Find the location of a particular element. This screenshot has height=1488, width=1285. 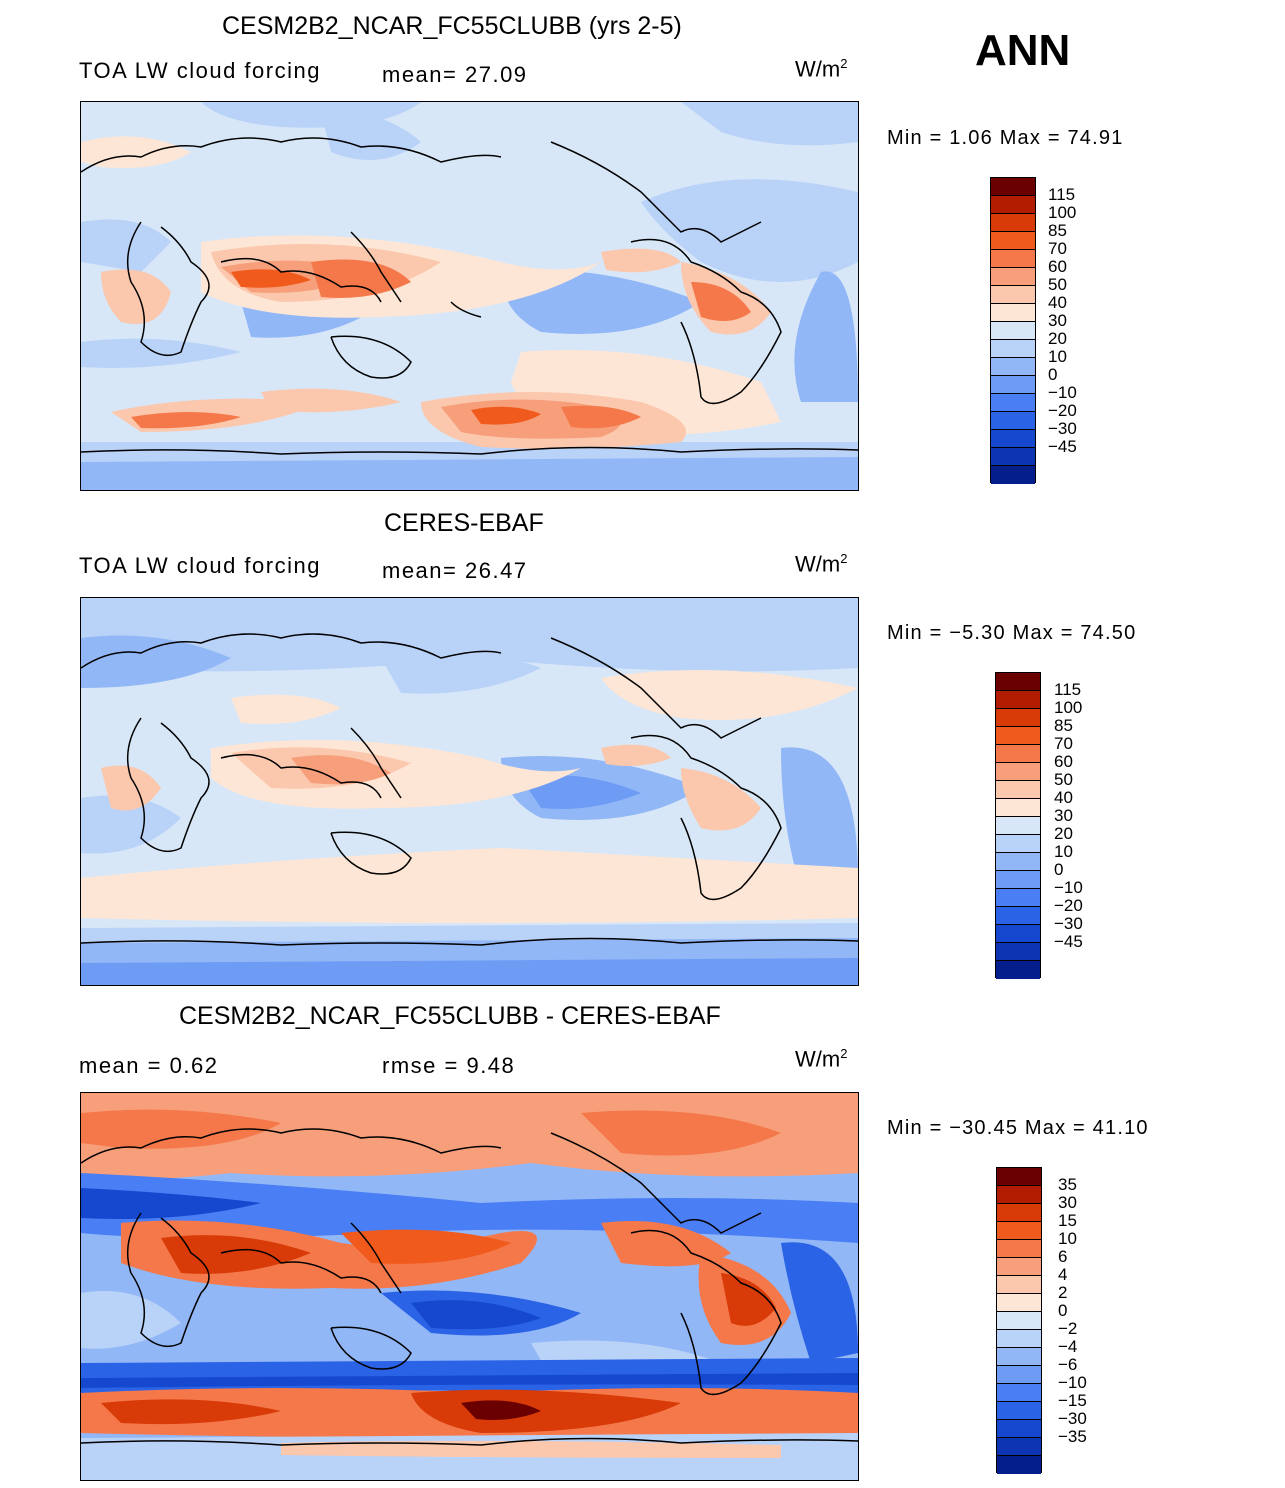

colorbar-tick-label: 2 is located at coordinates (1063, 1292).